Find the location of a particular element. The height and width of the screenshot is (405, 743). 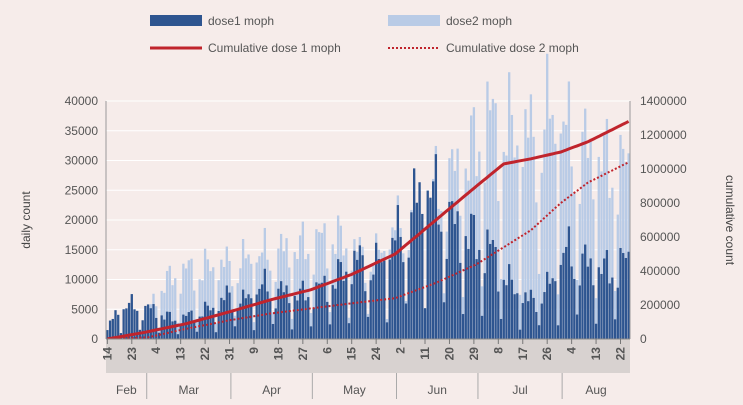

x-tick-label: 27 is located at coordinates (303, 354).